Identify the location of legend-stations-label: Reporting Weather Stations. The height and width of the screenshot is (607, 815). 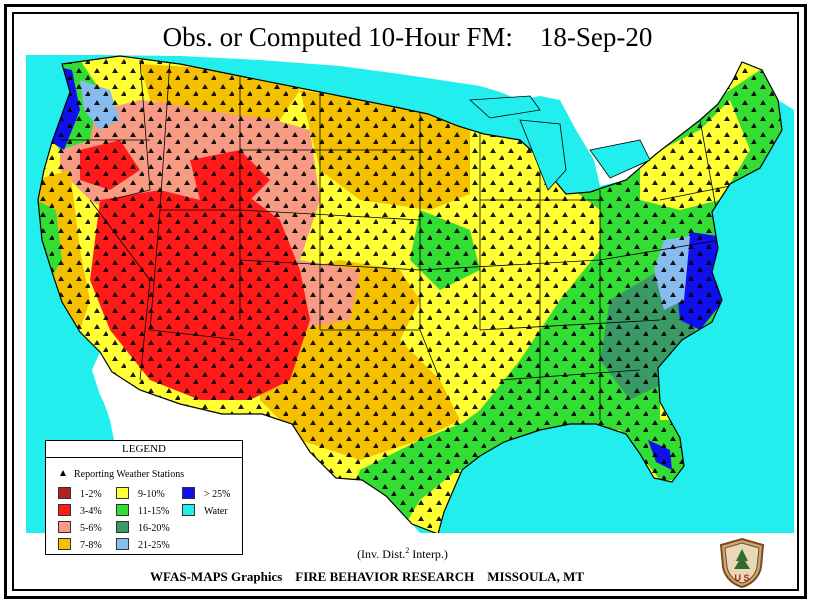
(129, 474).